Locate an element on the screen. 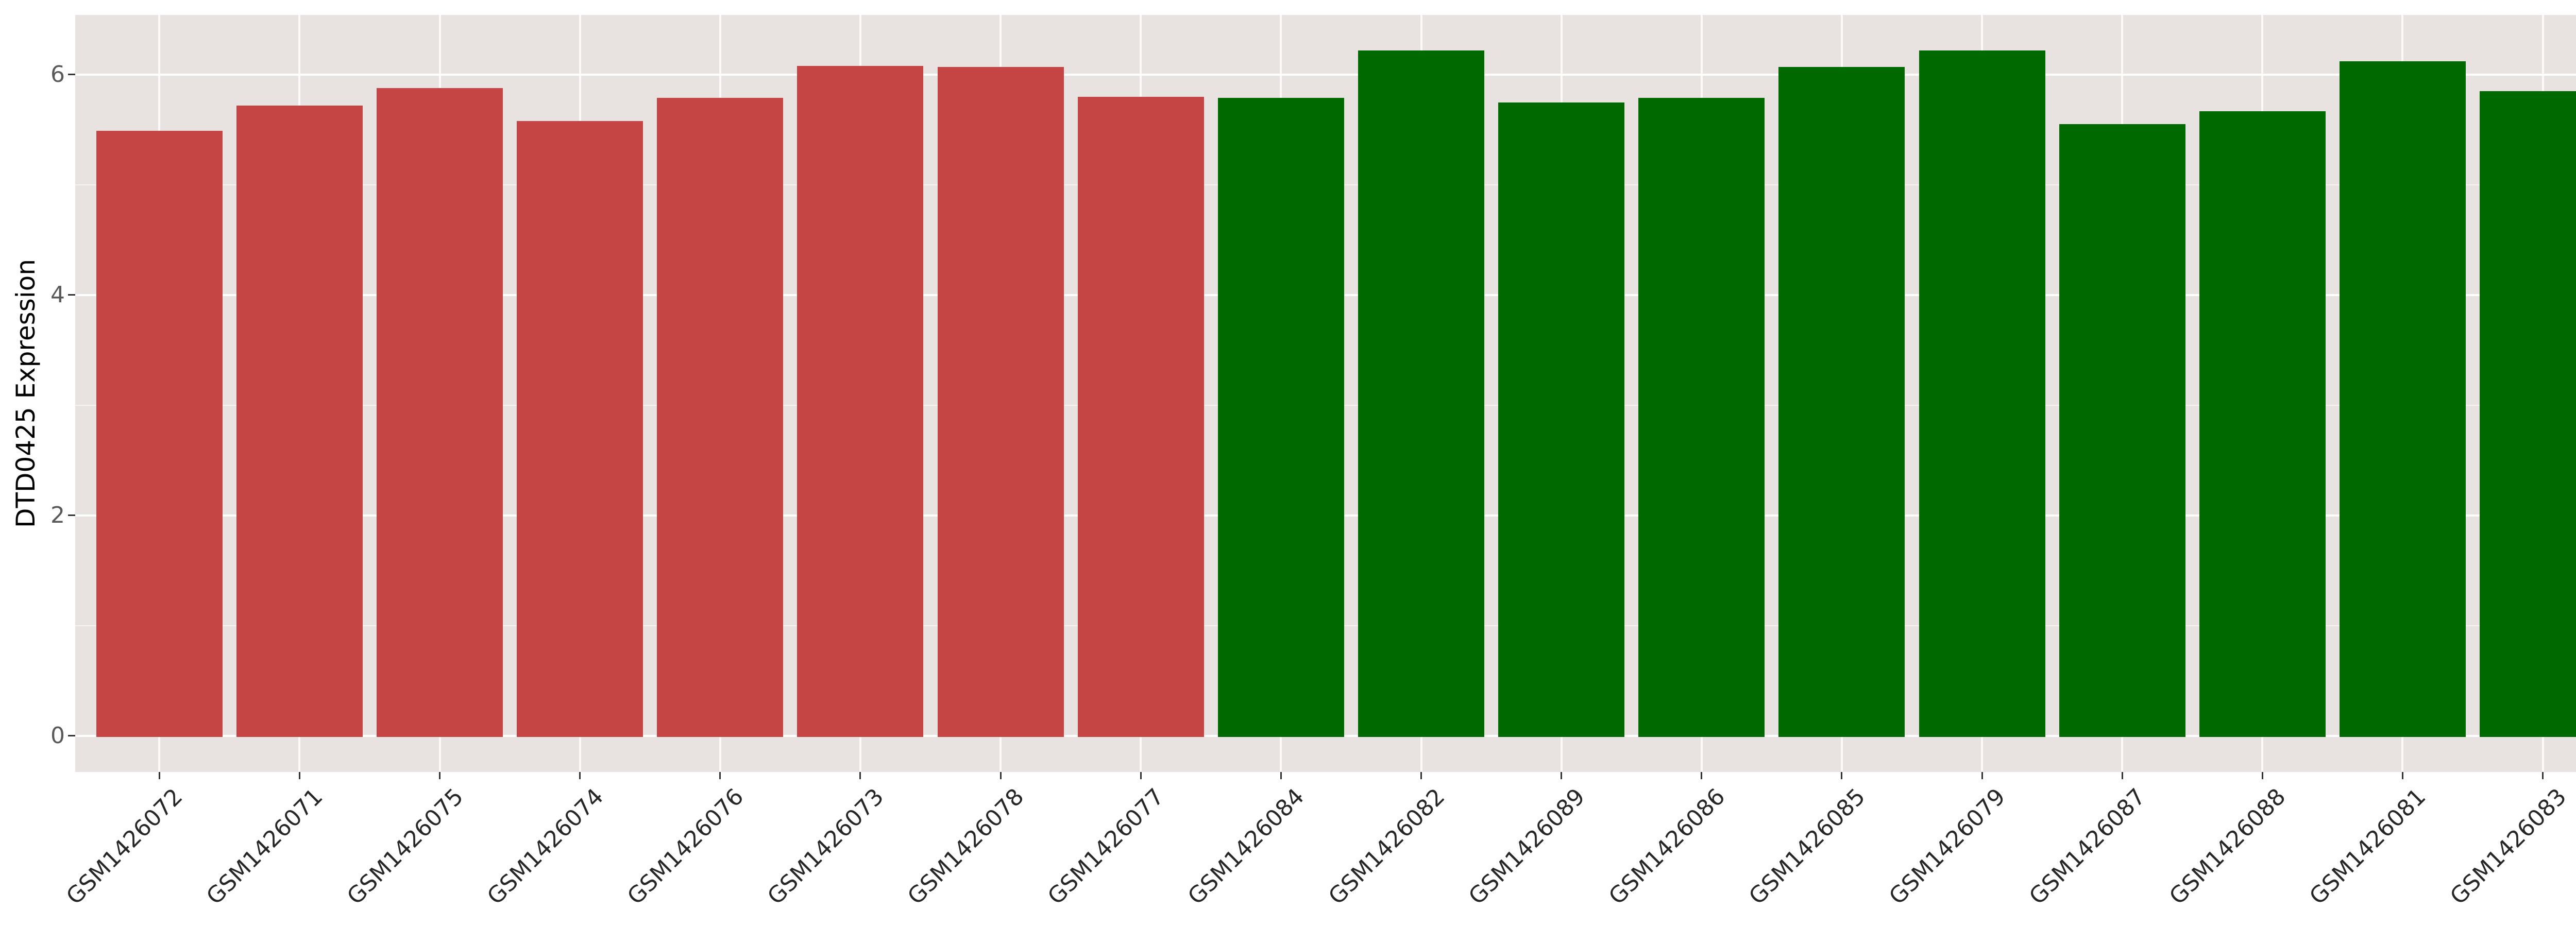 Image resolution: width=2576 pixels, height=927 pixels. bar-GSM1426077 is located at coordinates (1141, 417).